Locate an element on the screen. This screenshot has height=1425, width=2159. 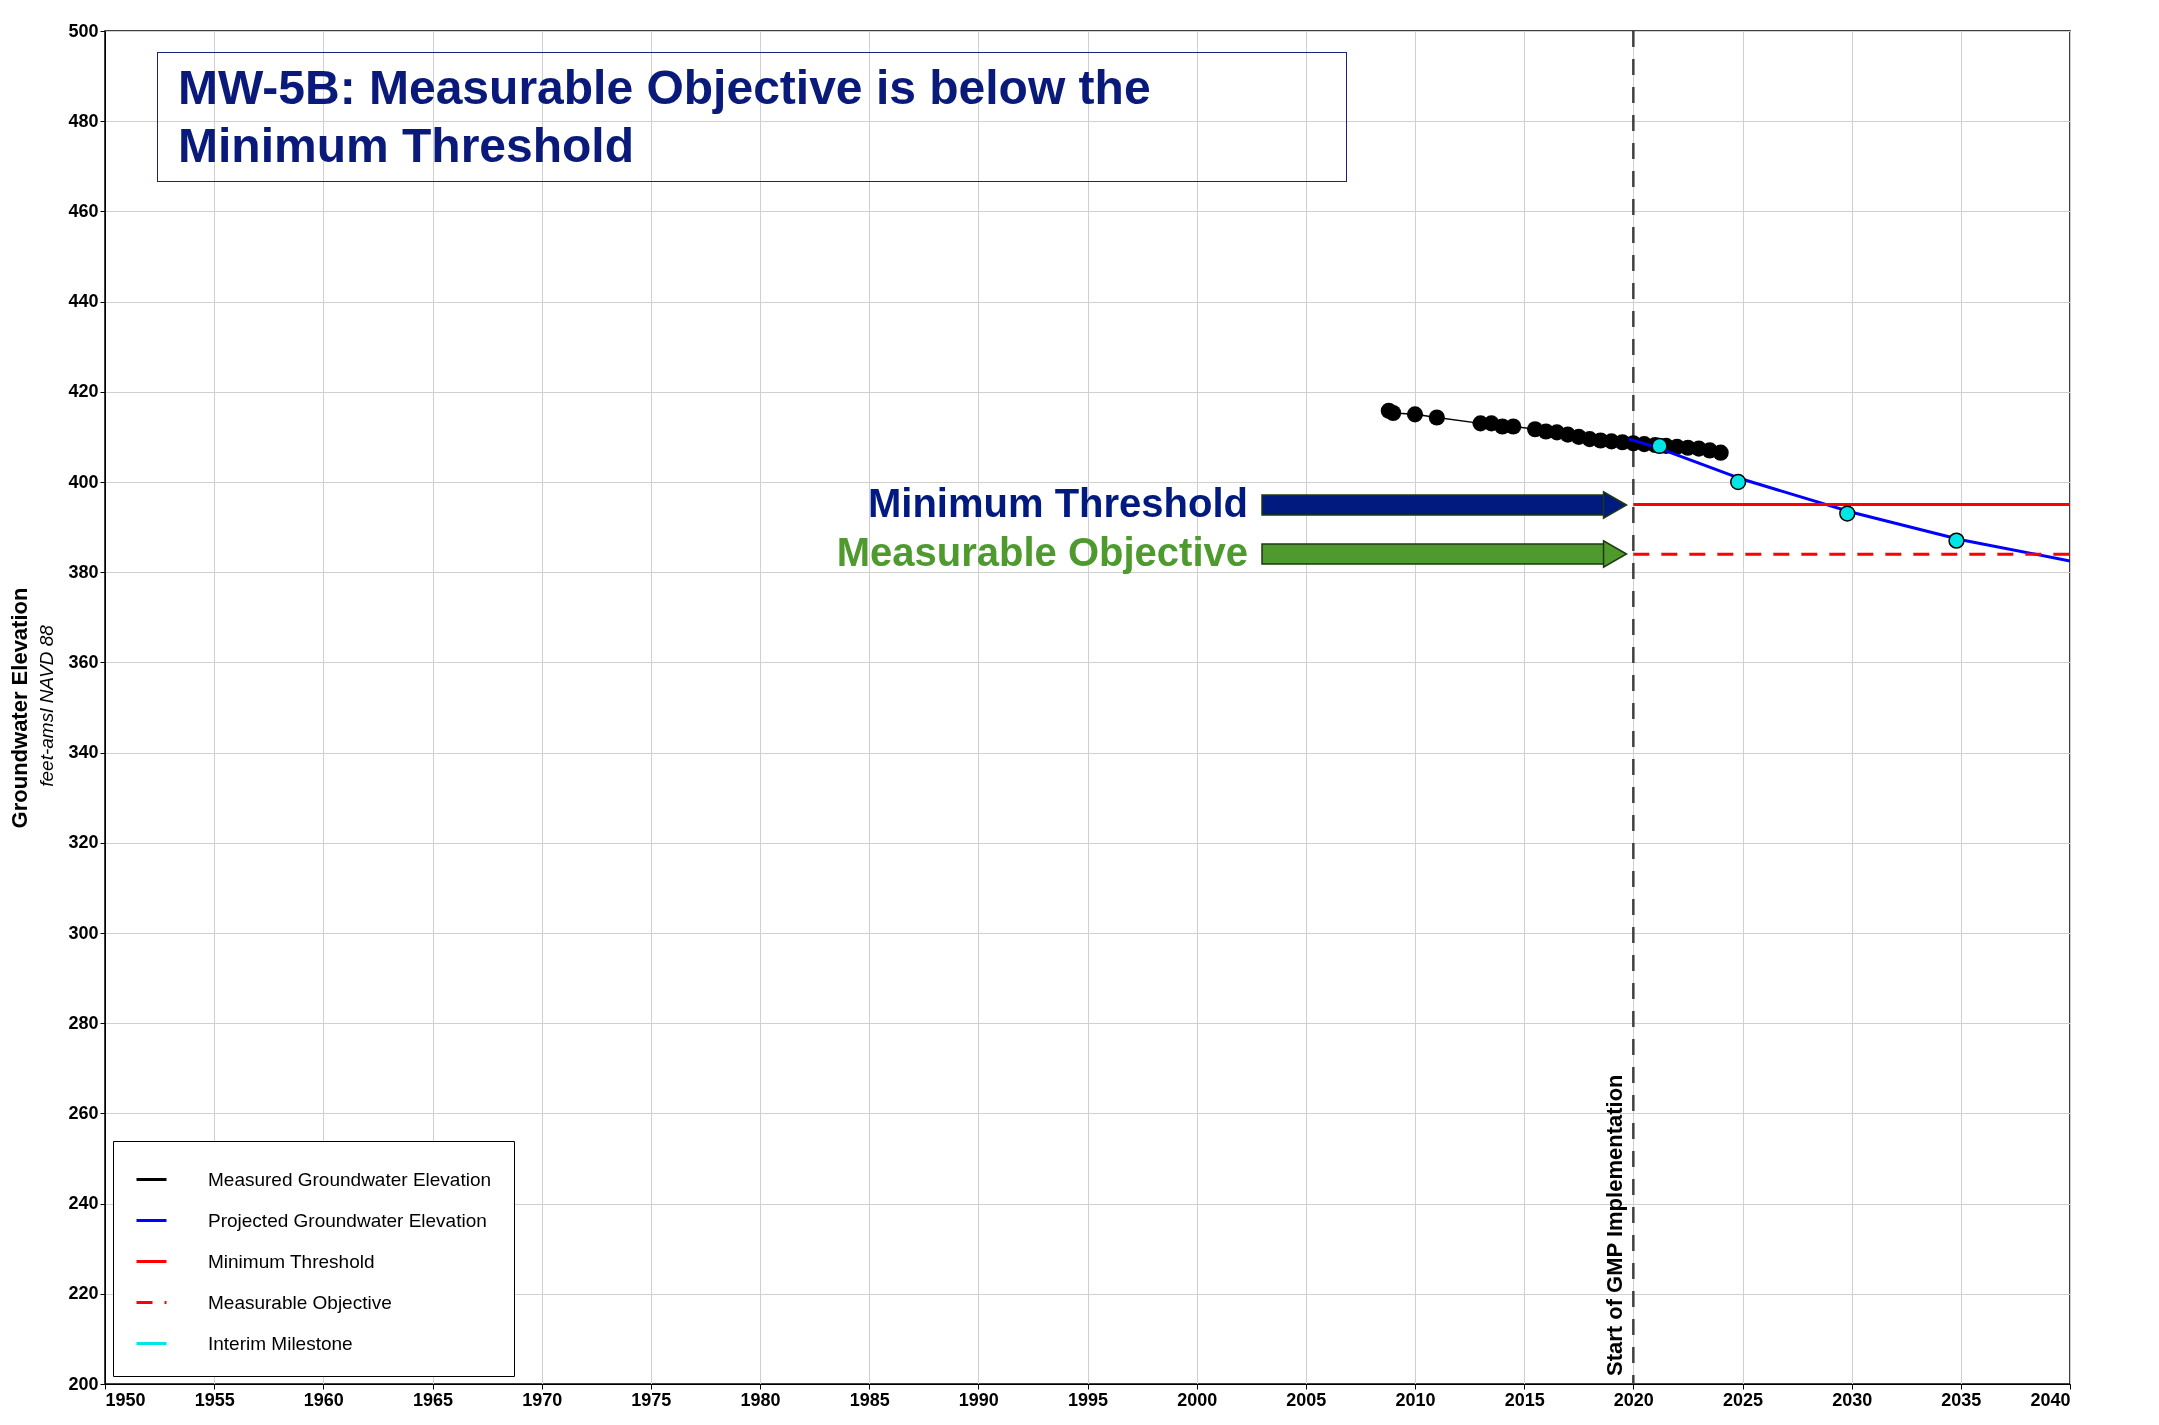
x-tick-label: 1975 is located at coordinates (651, 1399).